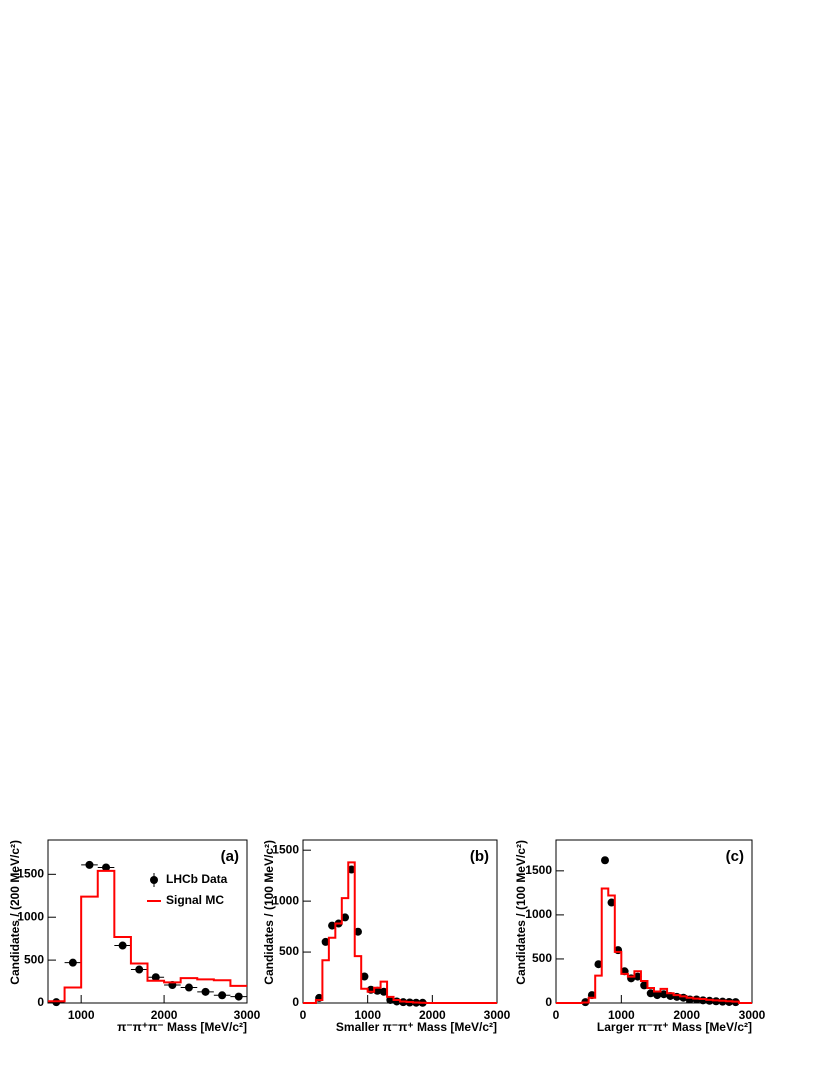 This screenshot has width=830, height=1075. What do you see at coordinates (182, 1027) in the screenshot?
I see `x-axis-label: π⁻π⁺π⁻ Mass [MeV/c²]` at bounding box center [182, 1027].